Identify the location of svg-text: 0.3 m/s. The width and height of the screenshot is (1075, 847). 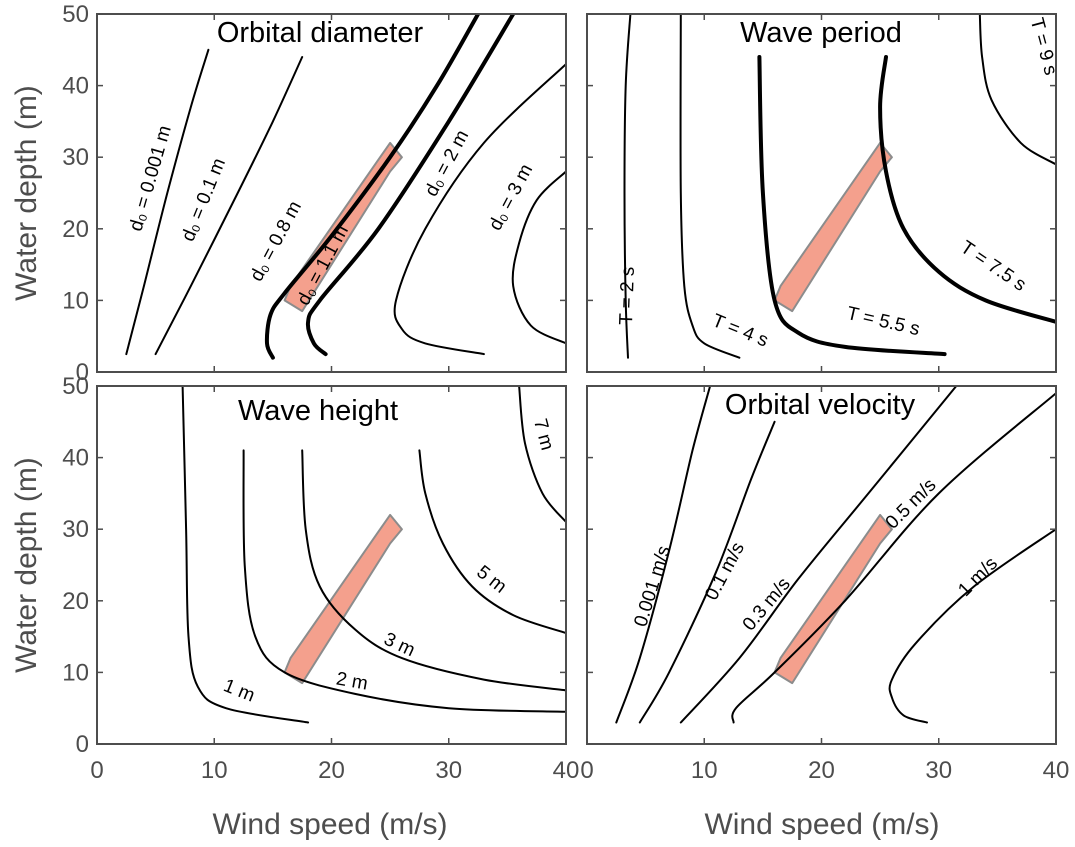
(767, 604).